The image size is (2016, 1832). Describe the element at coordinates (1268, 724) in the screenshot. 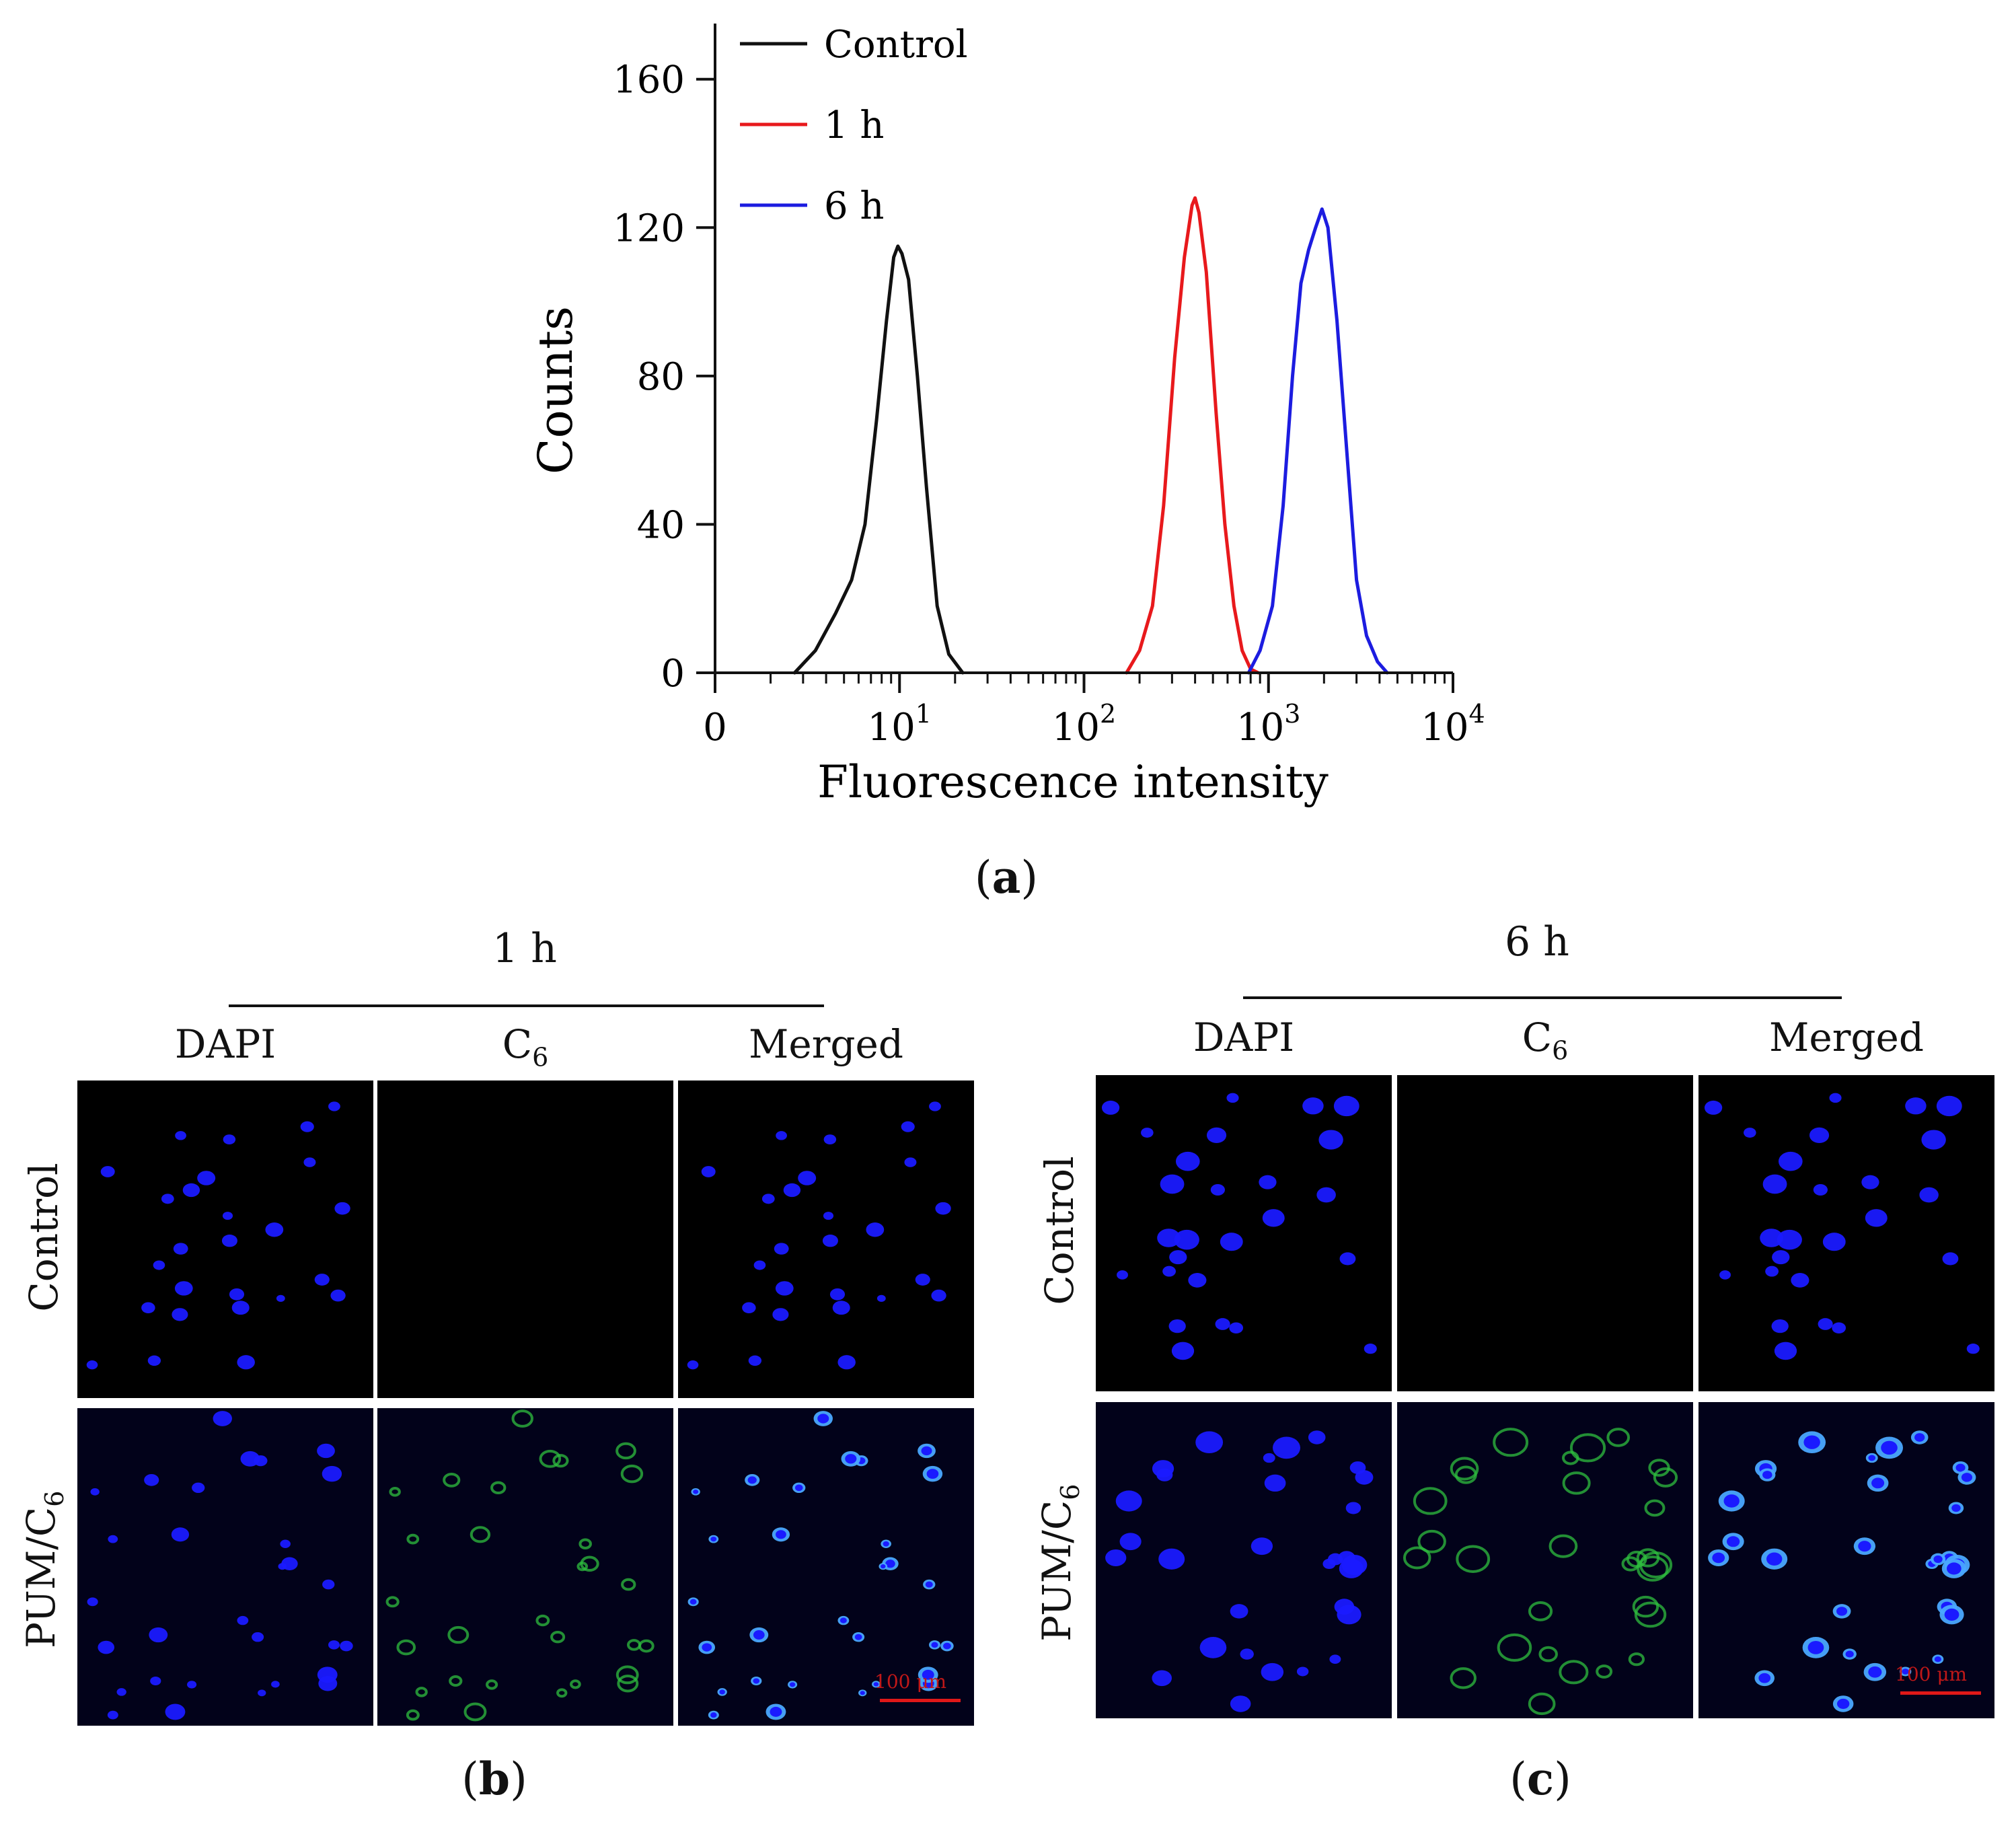

I see `x-tick-label: 10³` at that location.